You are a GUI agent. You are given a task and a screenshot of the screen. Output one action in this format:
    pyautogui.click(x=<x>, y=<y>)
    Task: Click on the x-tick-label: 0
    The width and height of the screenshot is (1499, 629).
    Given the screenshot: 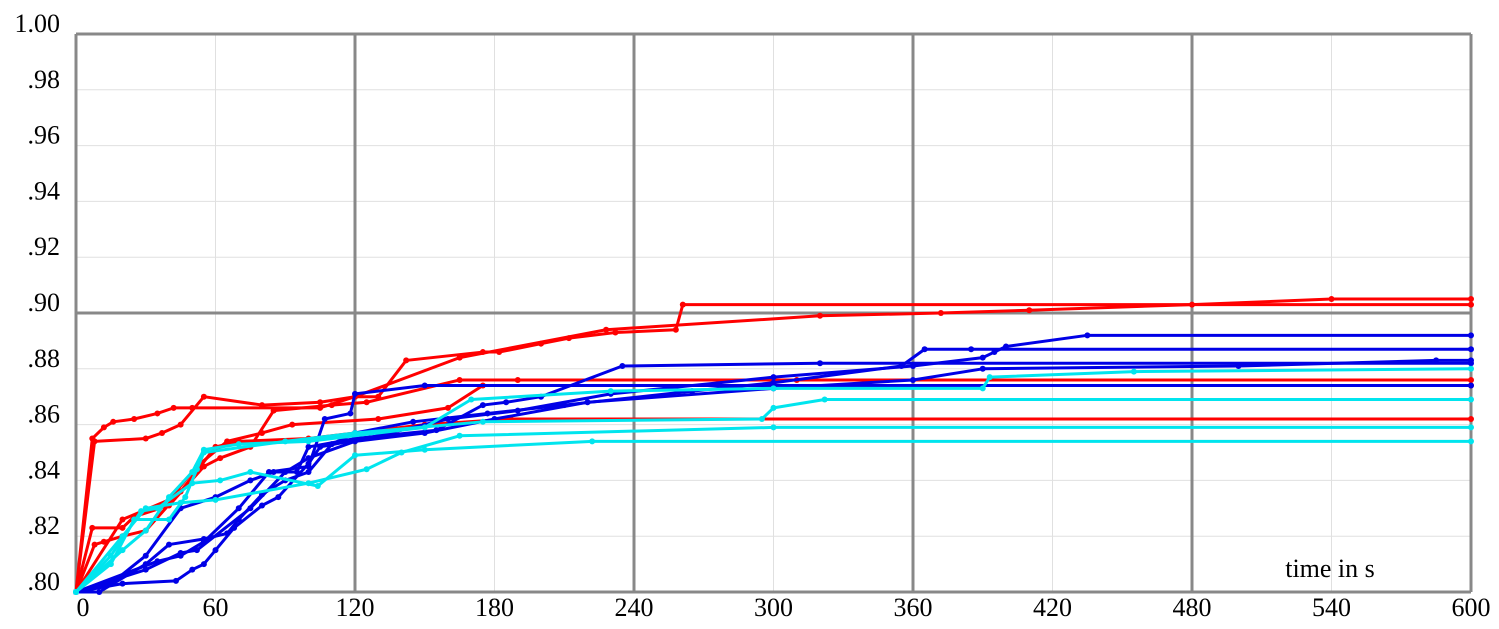 What is the action you would take?
    pyautogui.click(x=83, y=607)
    